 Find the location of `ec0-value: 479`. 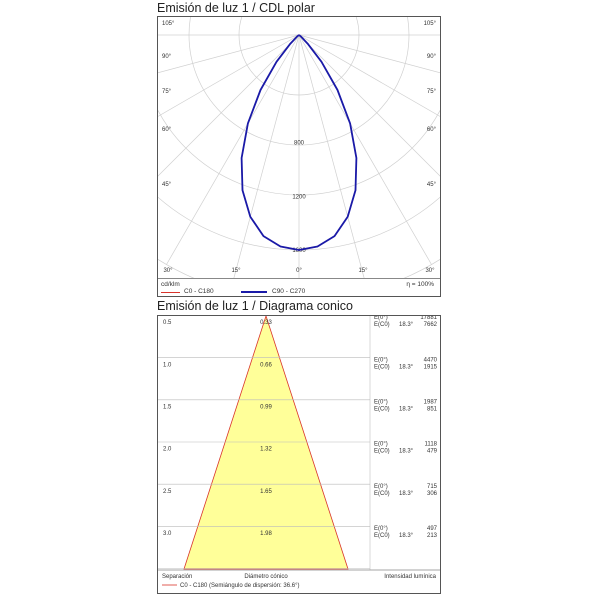

ec0-value: 479 is located at coordinates (432, 452).